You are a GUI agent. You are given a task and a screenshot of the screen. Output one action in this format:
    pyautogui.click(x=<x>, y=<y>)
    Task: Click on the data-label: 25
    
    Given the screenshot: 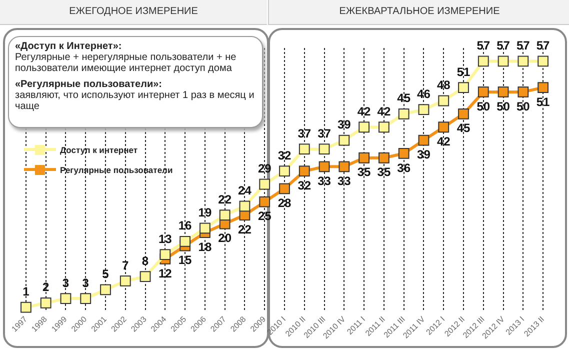 What is the action you would take?
    pyautogui.click(x=265, y=216)
    